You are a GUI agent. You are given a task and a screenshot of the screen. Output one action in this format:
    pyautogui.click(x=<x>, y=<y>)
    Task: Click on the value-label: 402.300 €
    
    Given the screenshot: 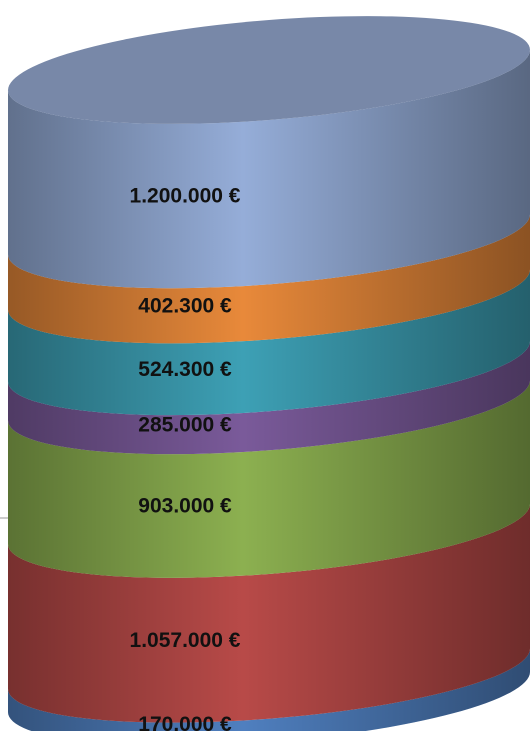 What is the action you would take?
    pyautogui.click(x=185, y=305)
    